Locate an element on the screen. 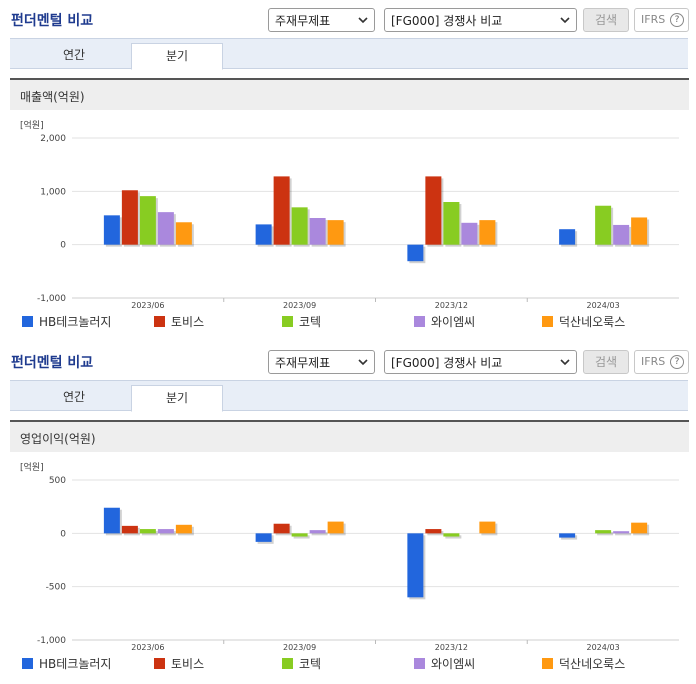 Image resolution: width=696 pixels, height=684 pixels. panel-title: 펀더멘털 비교 is located at coordinates (52, 21).